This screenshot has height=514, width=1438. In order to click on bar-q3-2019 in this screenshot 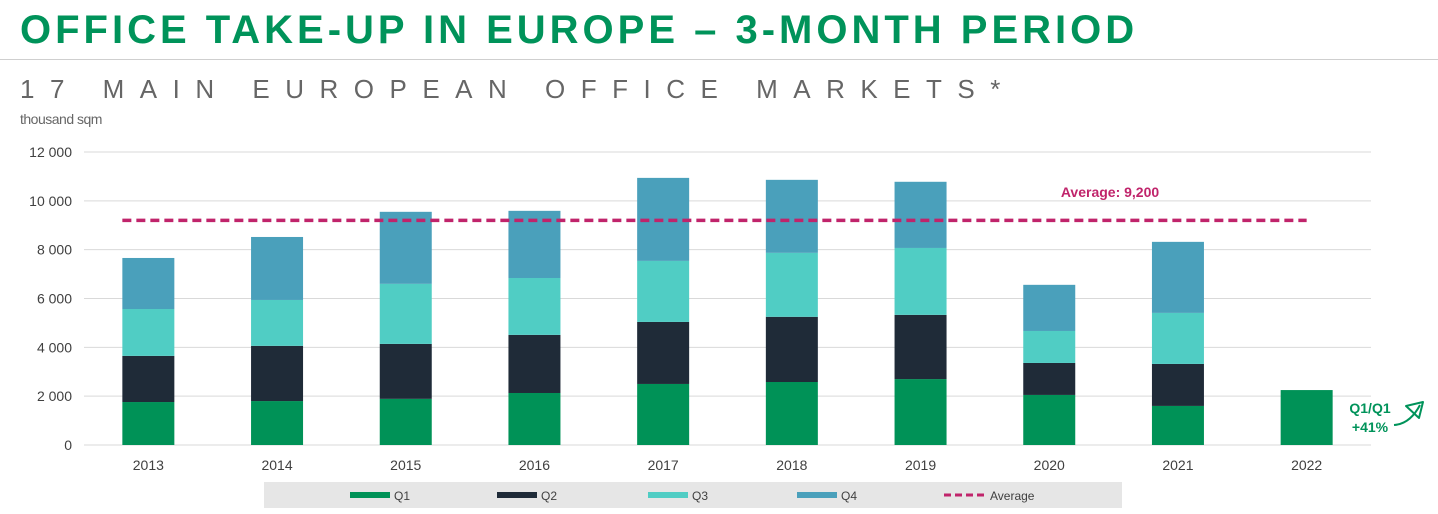, I will do `click(920, 281)`.